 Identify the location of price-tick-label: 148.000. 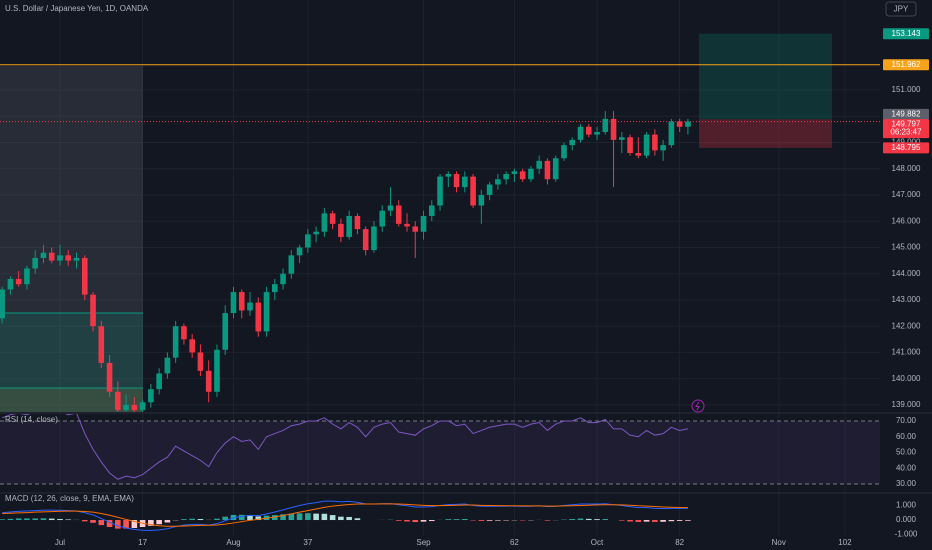
(906, 168).